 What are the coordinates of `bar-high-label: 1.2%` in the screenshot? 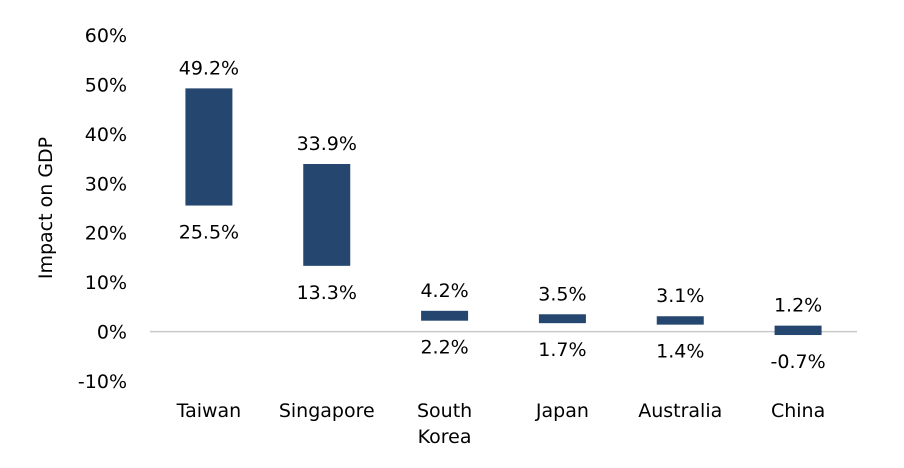 It's located at (798, 306).